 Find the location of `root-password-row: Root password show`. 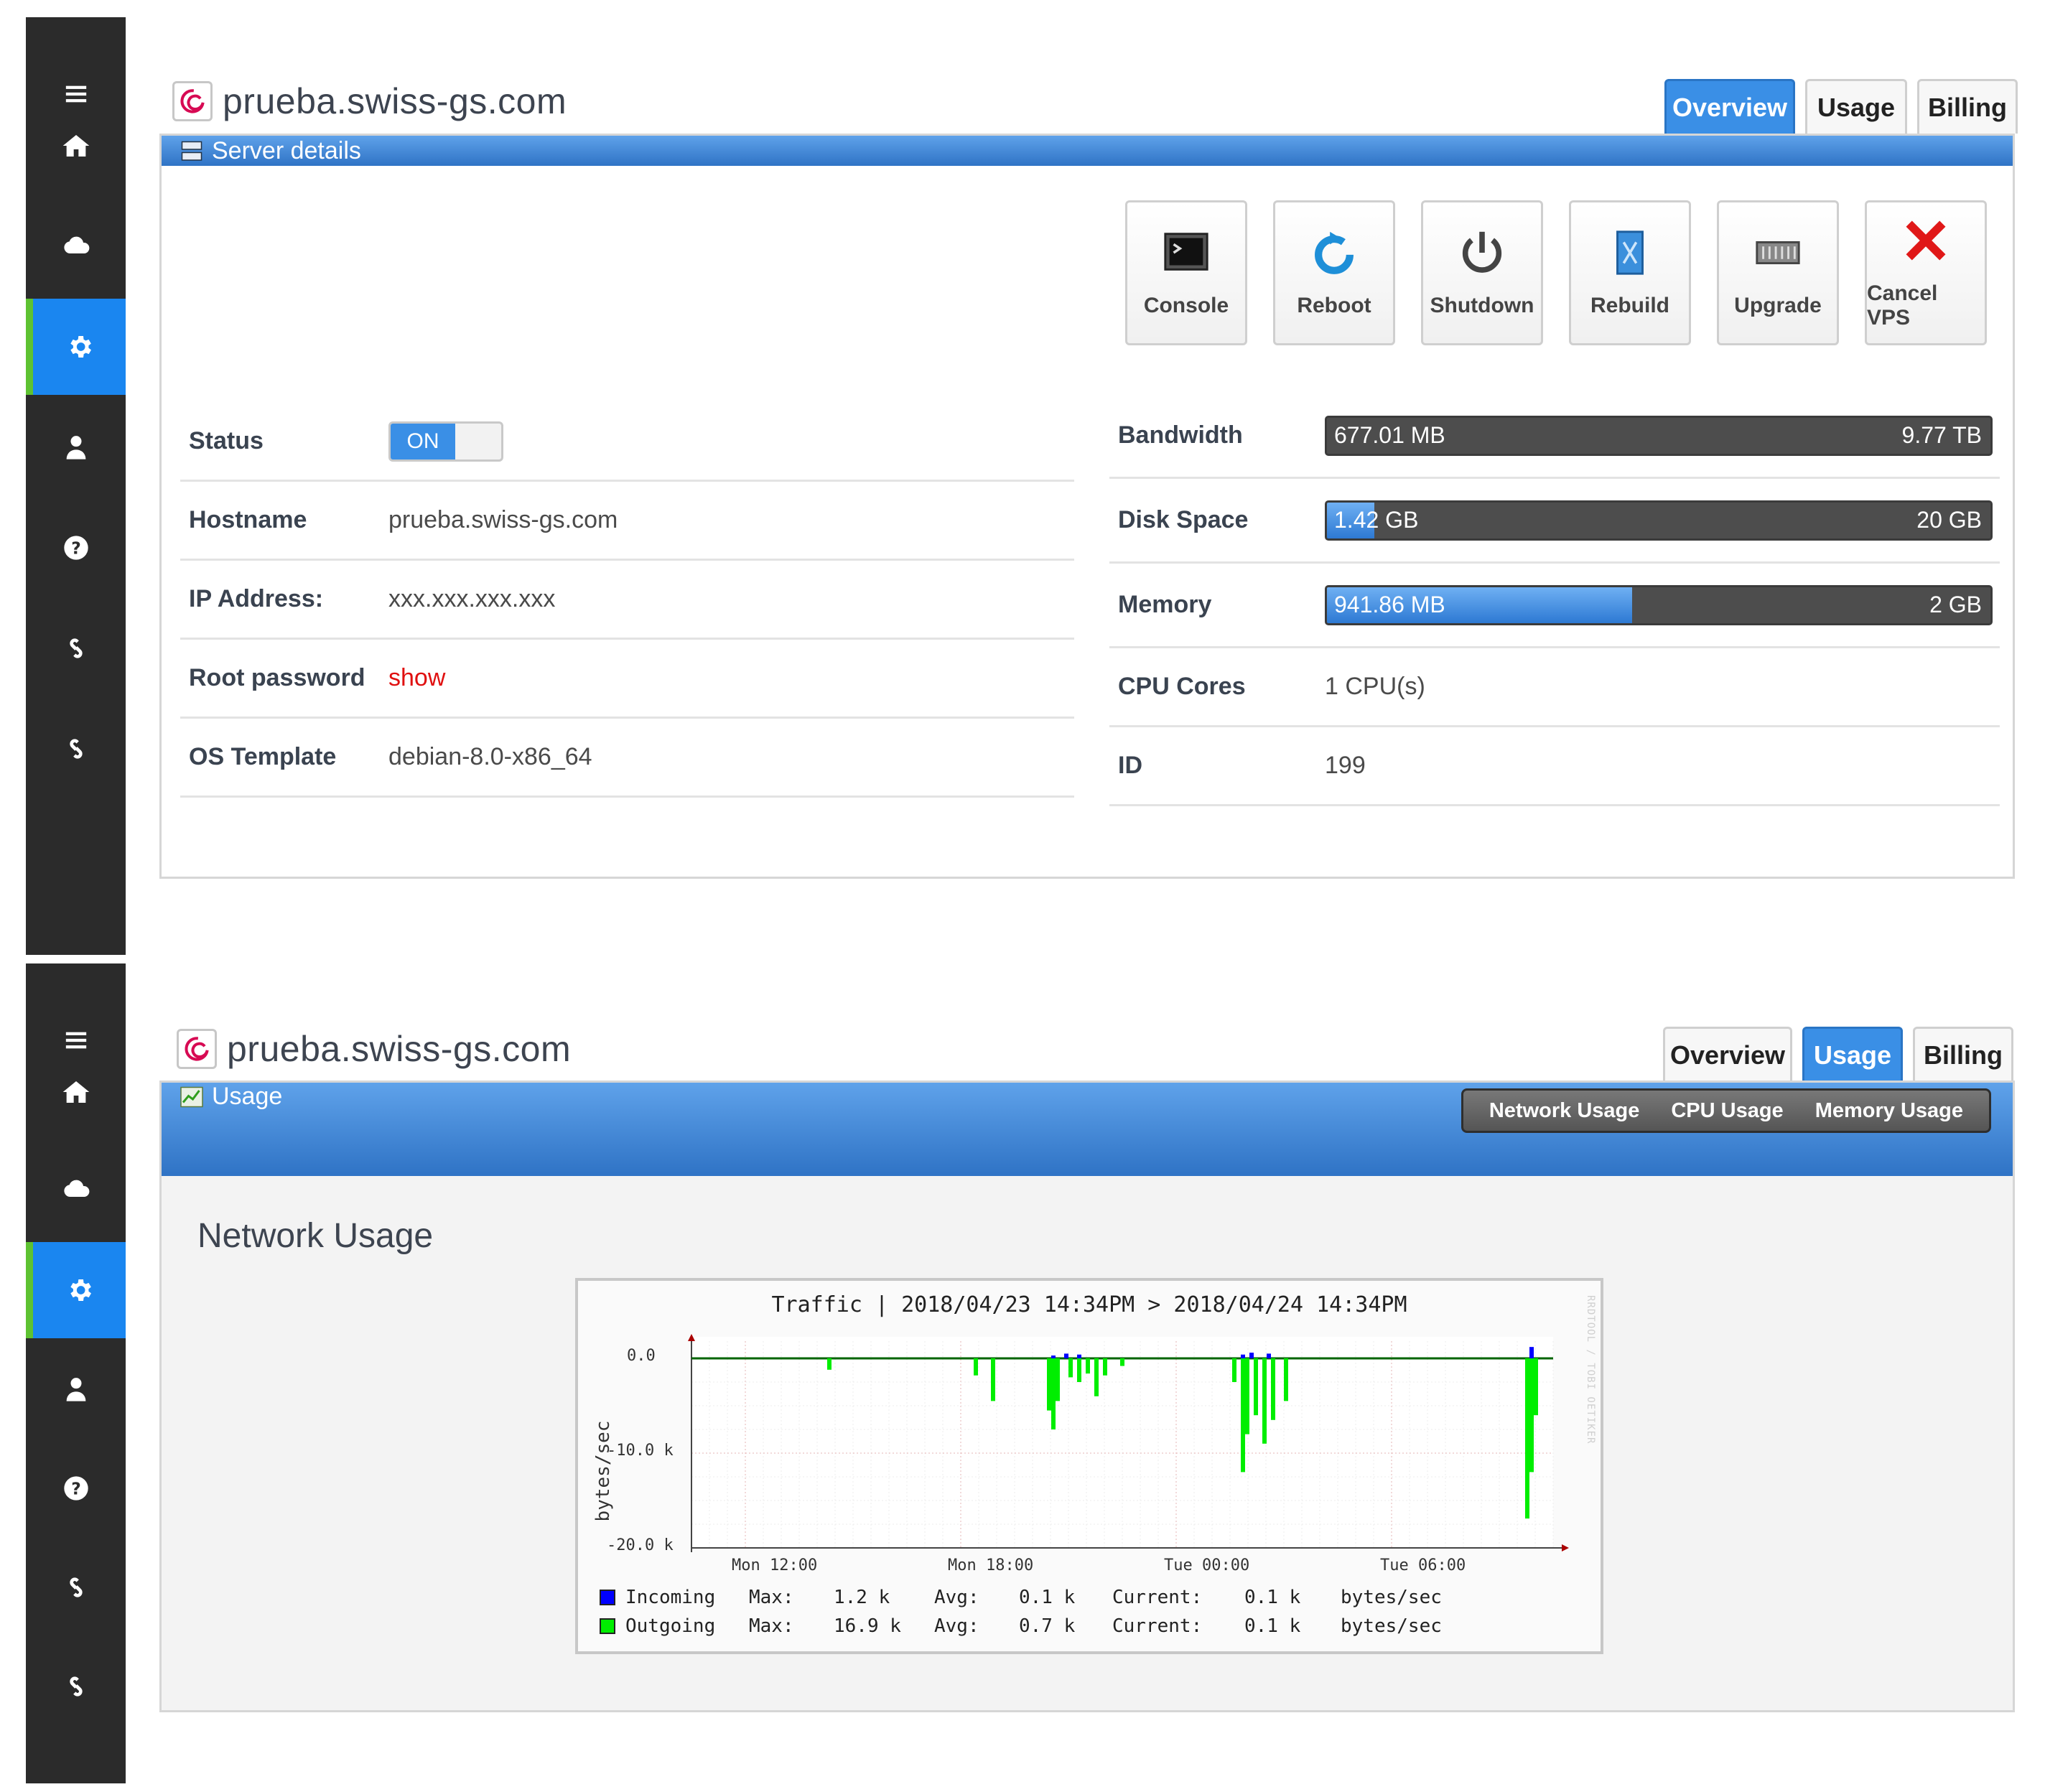

root-password-row: Root password show is located at coordinates (627, 679).